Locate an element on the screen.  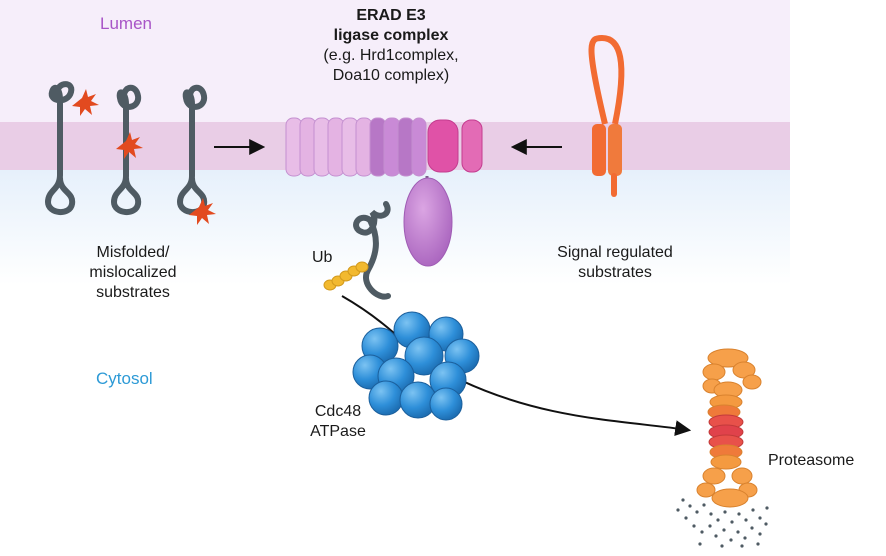
misfolded-line2: mislocalized is located at coordinates (133, 272).